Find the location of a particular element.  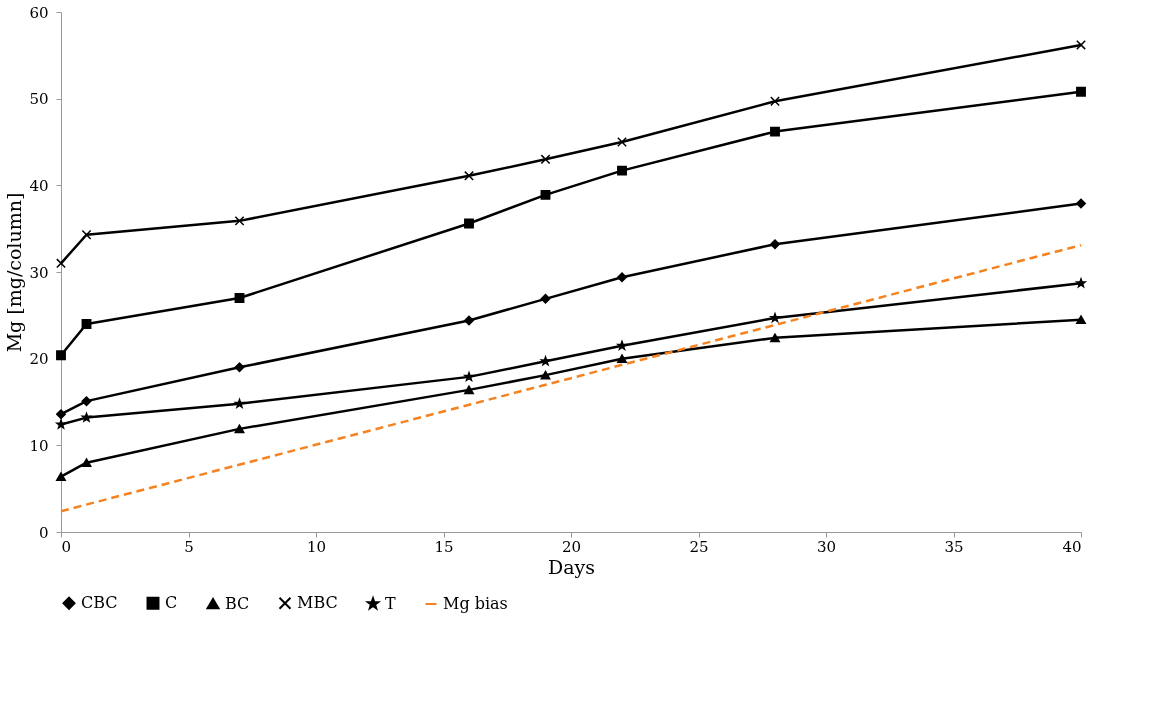

x-tick-label: 30 is located at coordinates (826, 546).